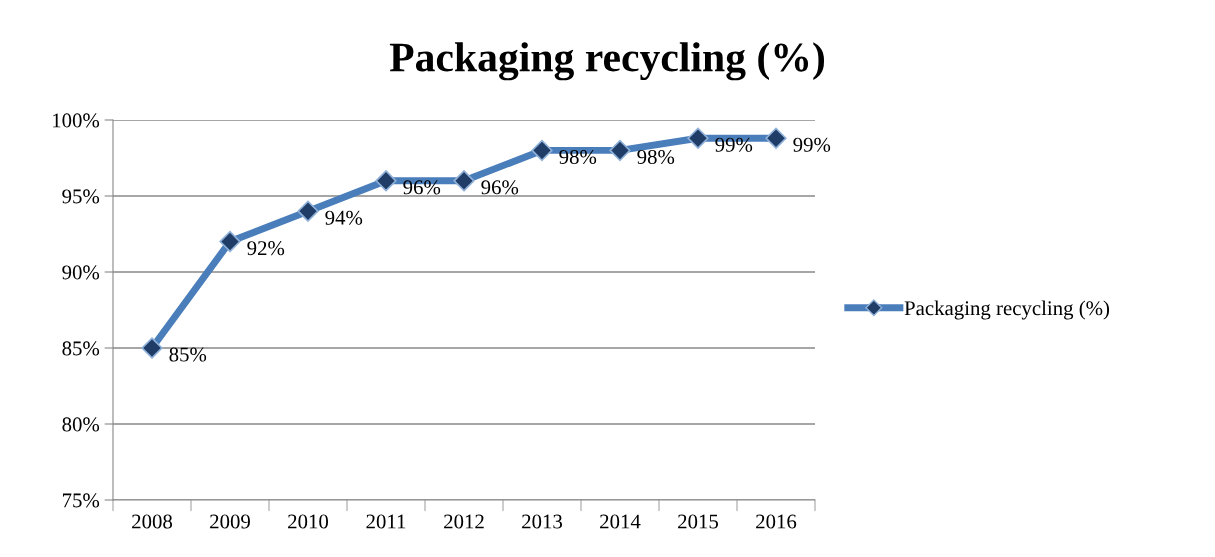 The image size is (1215, 557). What do you see at coordinates (230, 521) in the screenshot?
I see `x-tick-label: 2009` at bounding box center [230, 521].